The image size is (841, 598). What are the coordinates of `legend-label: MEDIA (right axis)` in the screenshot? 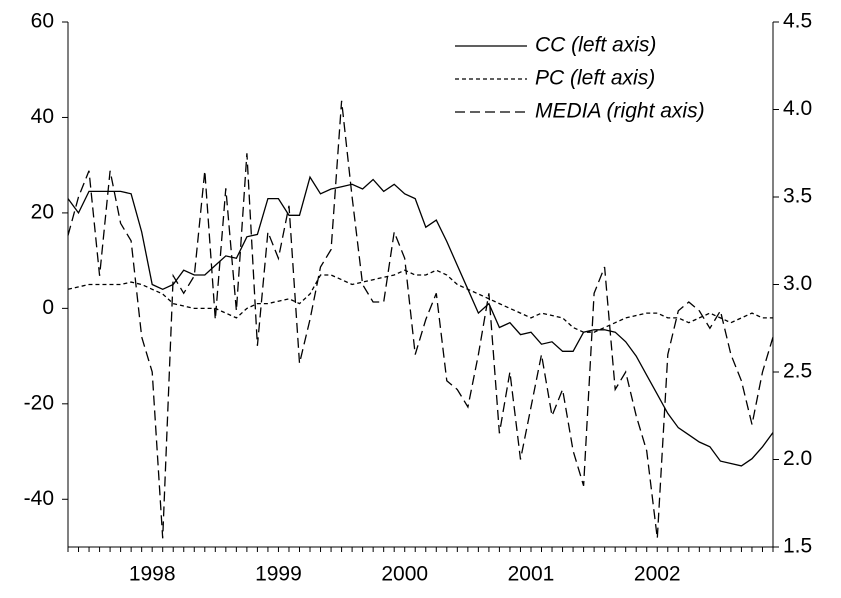 It's located at (620, 111).